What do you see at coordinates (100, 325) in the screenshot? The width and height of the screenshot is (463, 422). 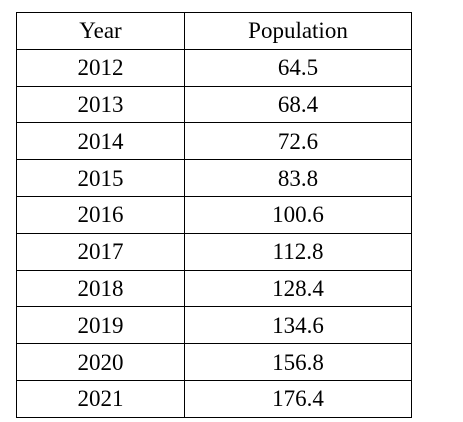 I see `year-cell: 2019` at bounding box center [100, 325].